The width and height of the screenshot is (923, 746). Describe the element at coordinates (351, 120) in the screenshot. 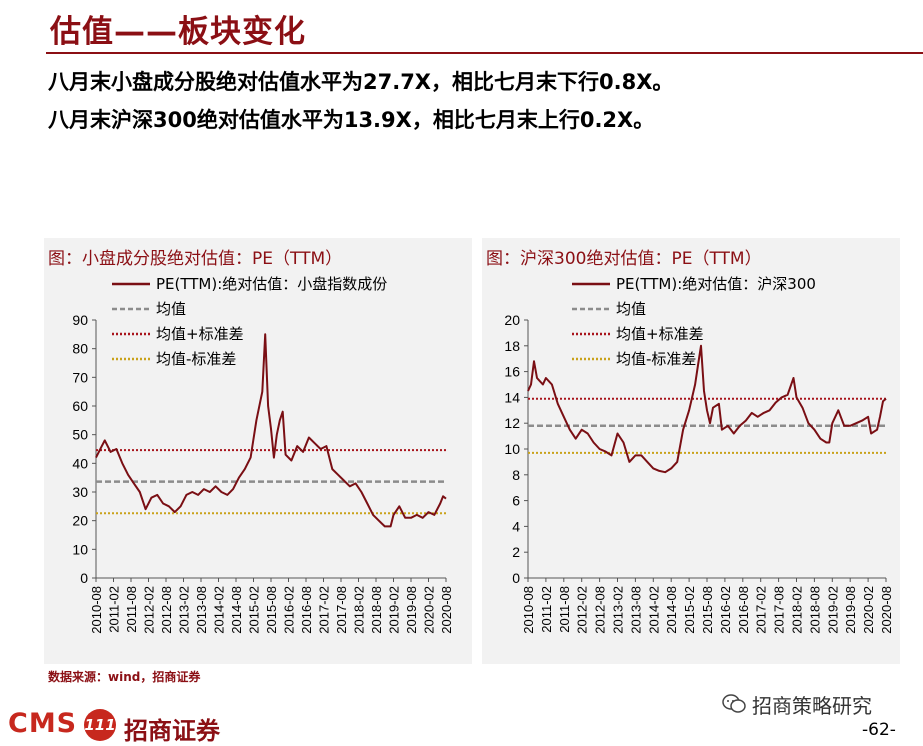

I see `summary-line-2: 八月末沪深300绝对估值水平为13.9X，相比七月末上行0.2X。` at that location.